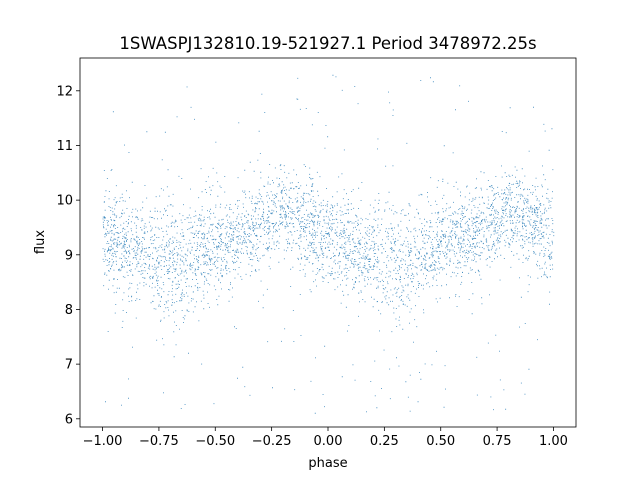  I want to click on x-axis-label: phase, so click(327, 463).